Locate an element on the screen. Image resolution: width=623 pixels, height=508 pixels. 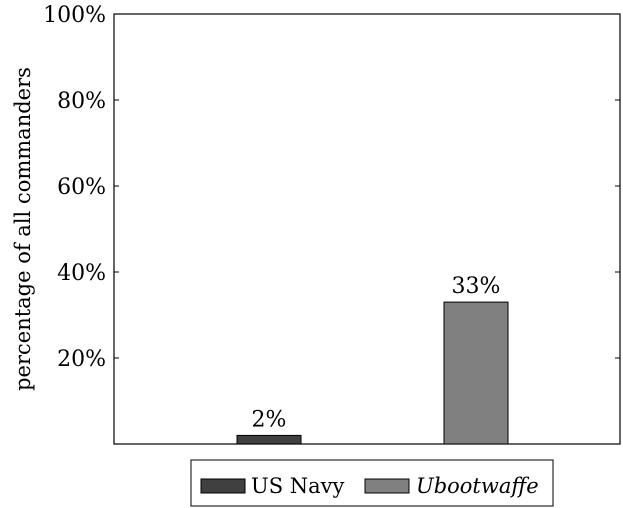
legend-swatch-ubootwaffe is located at coordinates (387, 486).